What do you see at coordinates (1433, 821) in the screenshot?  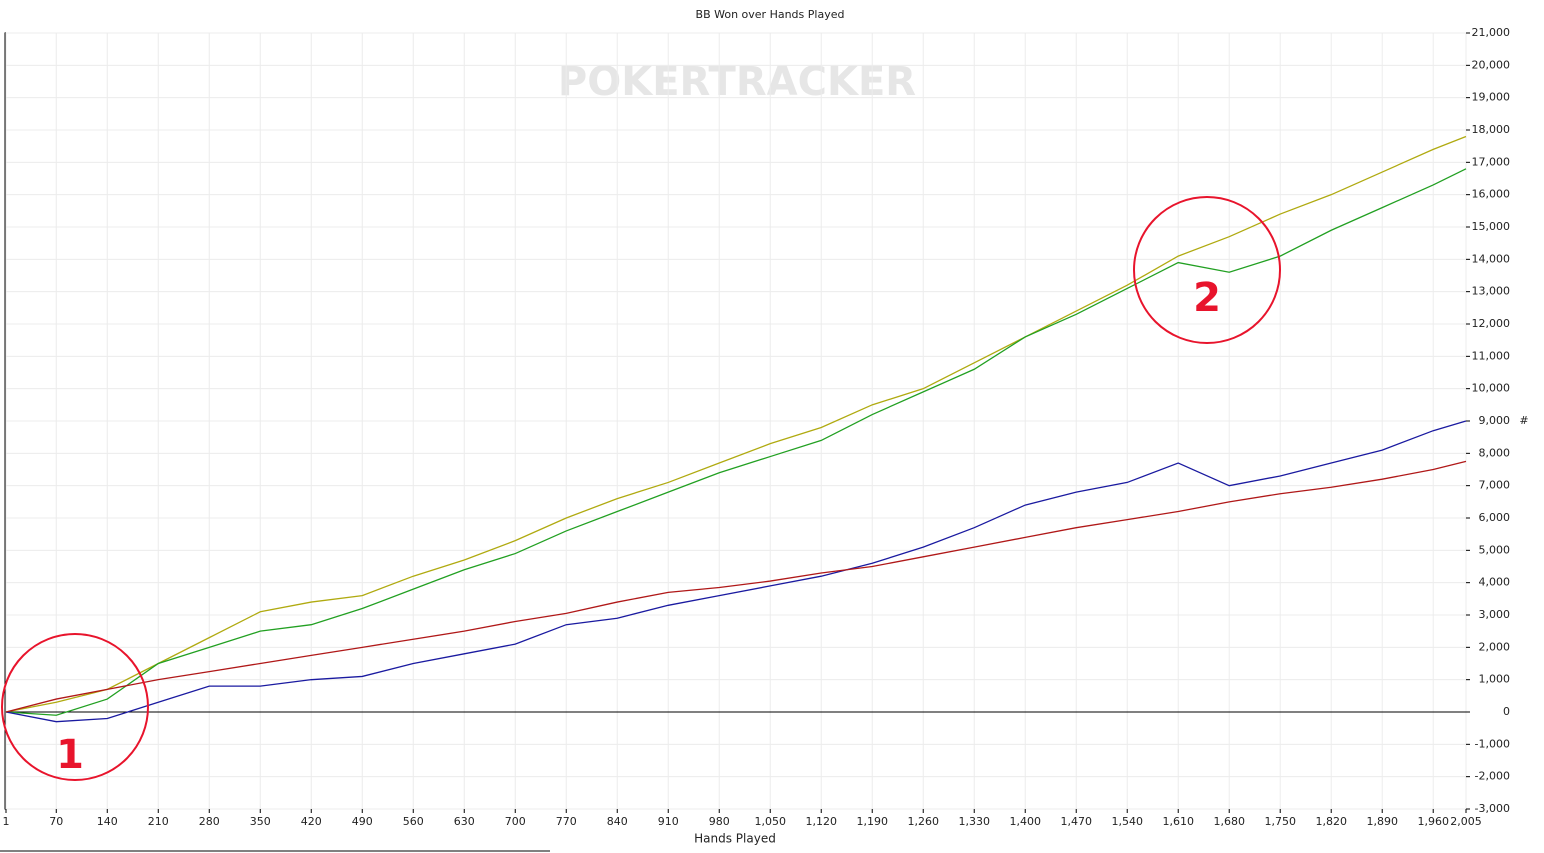 I see `x-tick-label: 1,960` at bounding box center [1433, 821].